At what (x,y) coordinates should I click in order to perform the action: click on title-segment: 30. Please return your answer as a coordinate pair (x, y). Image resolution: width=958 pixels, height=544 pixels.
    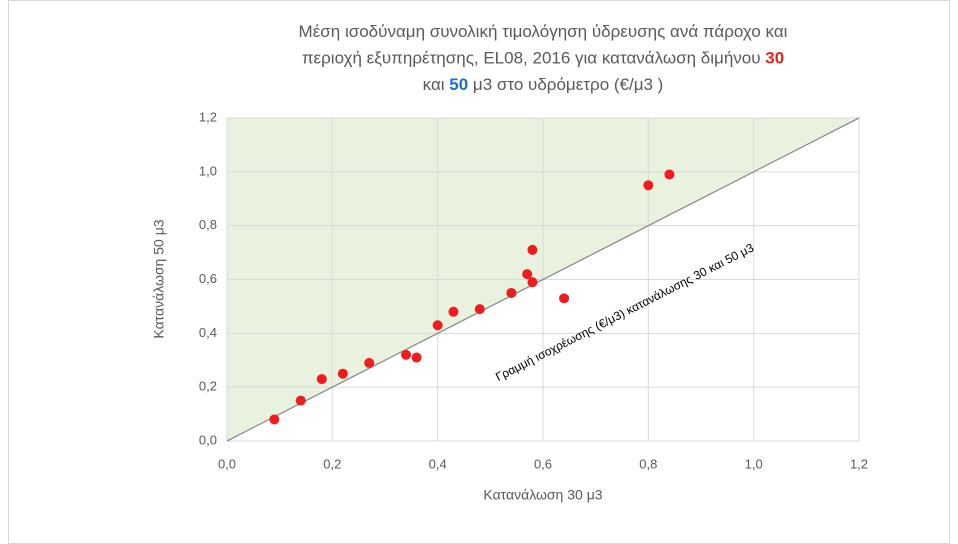
    Looking at the image, I should click on (774, 58).